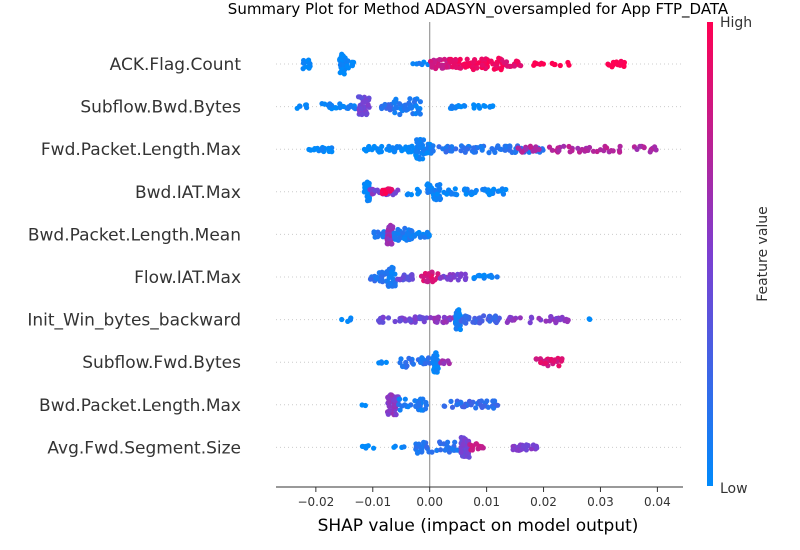 The height and width of the screenshot is (550, 800). Describe the element at coordinates (372, 502) in the screenshot. I see `x-tick-label: −0.01` at that location.